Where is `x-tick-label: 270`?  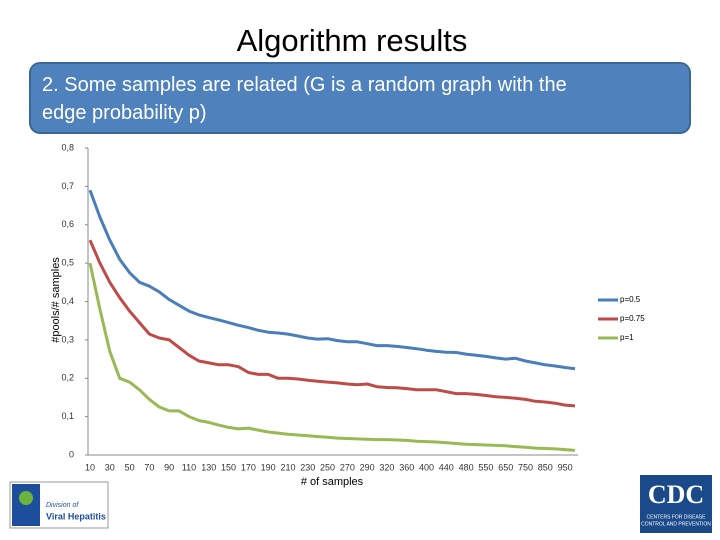 x-tick-label: 270 is located at coordinates (347, 467).